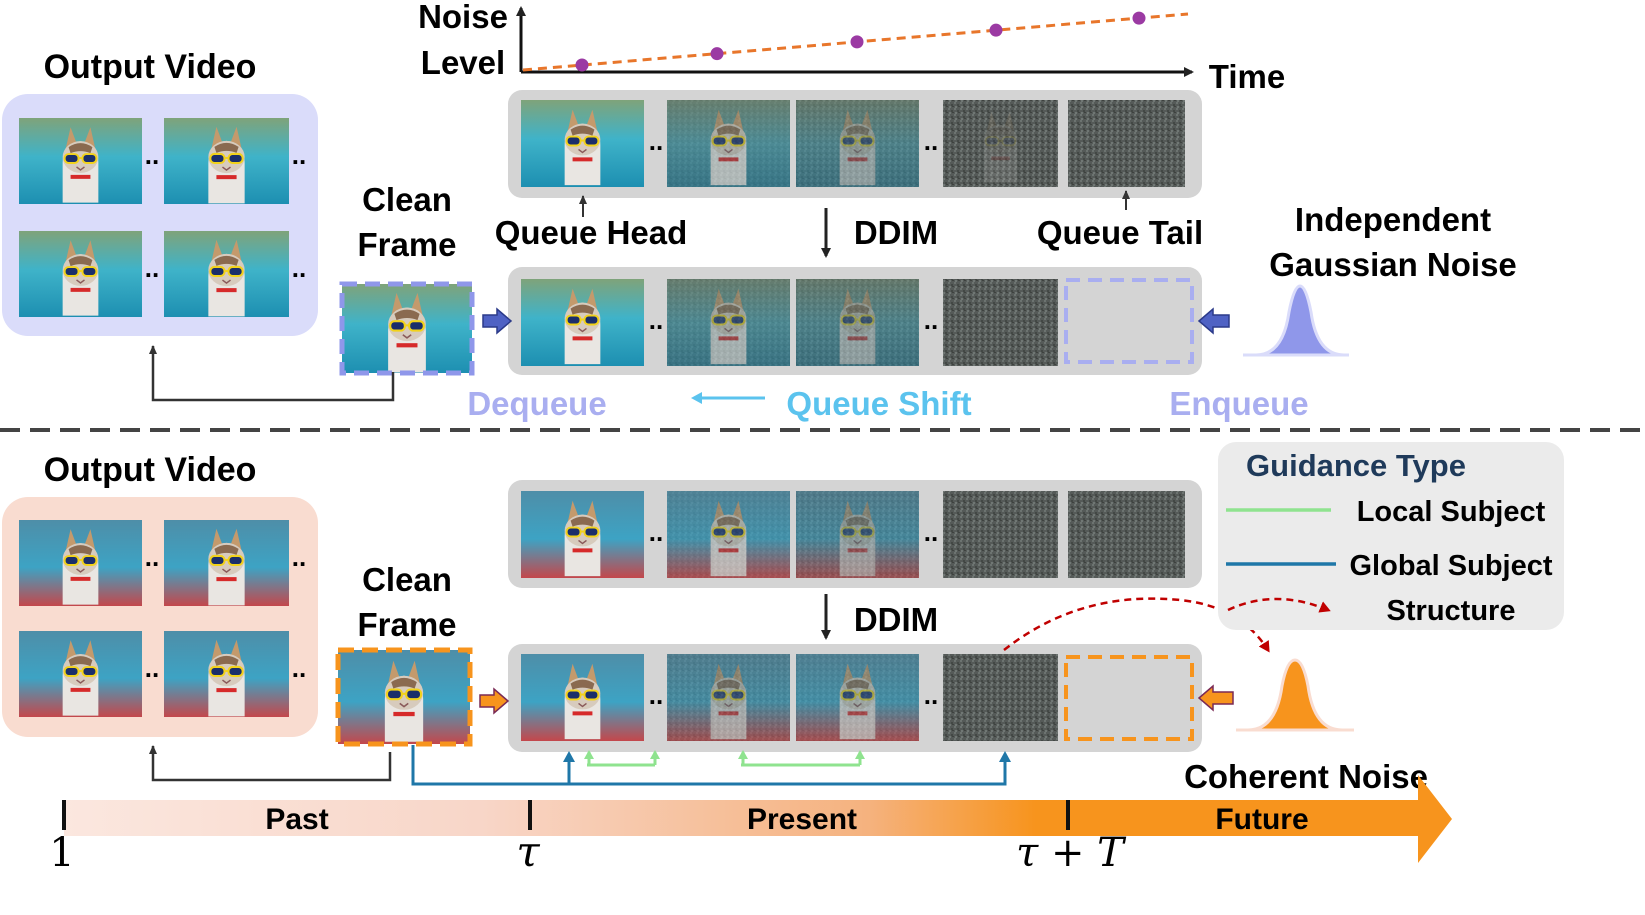 The image size is (1645, 915). I want to click on queue-shift-label: Queue Shift, so click(878, 403).